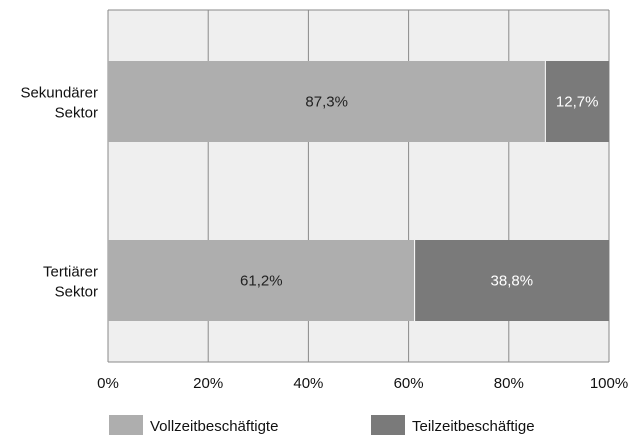  I want to click on data-label: 87,3%, so click(326, 102).